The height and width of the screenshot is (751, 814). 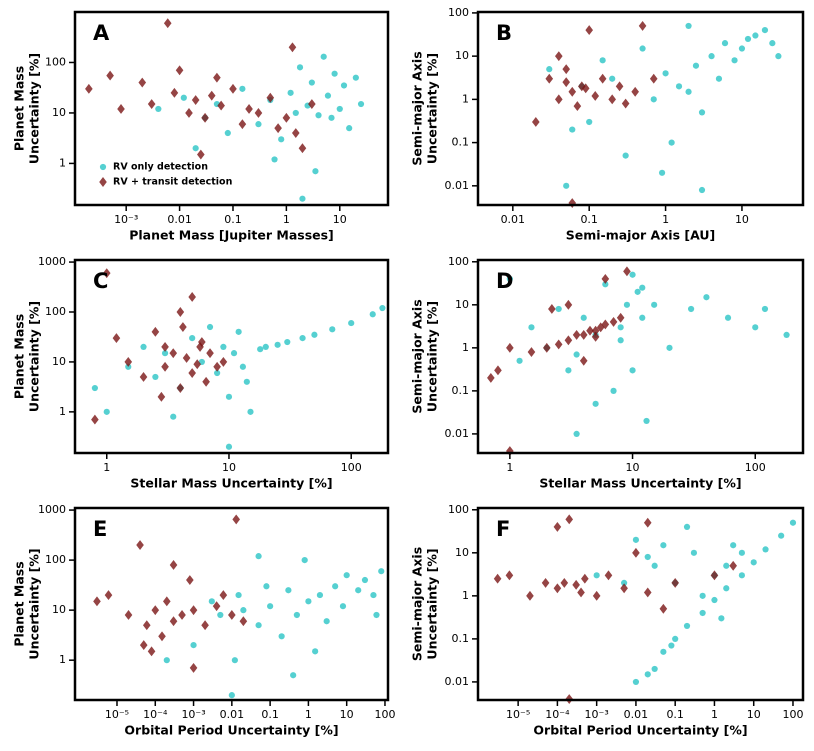 I want to click on x-axis-label: Semi-major Axis [AU], so click(x=641, y=235).